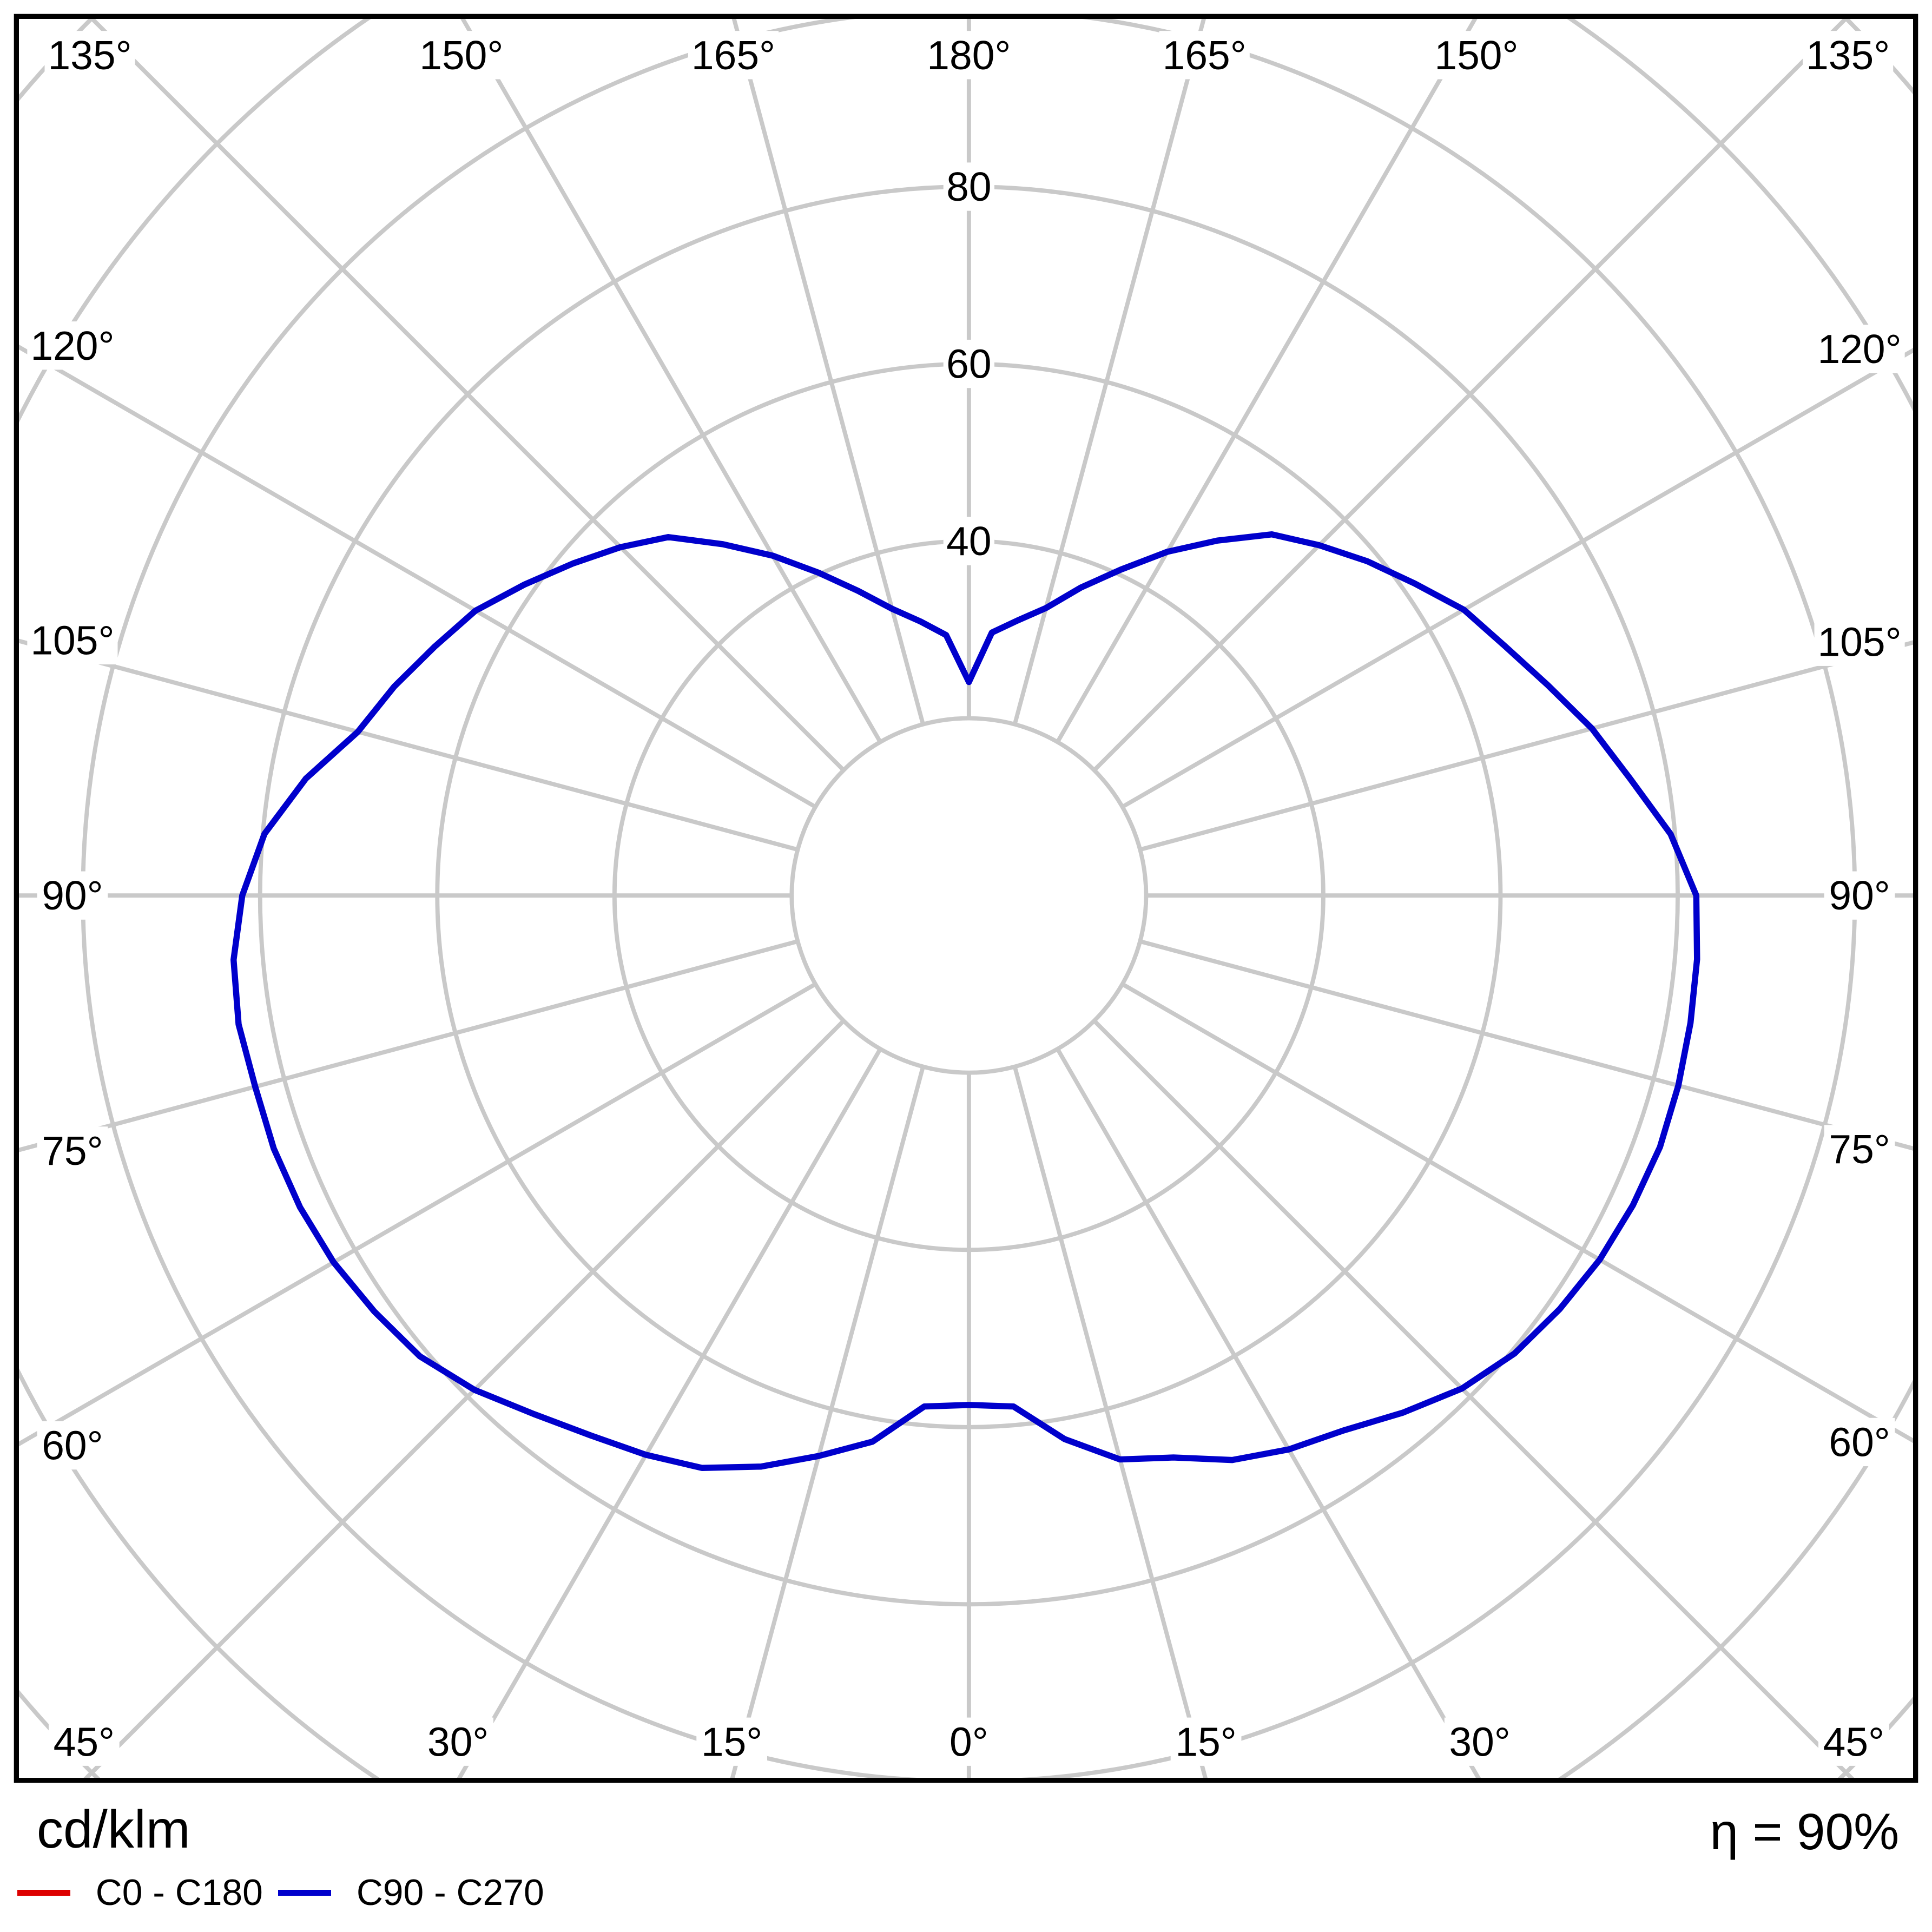  What do you see at coordinates (1805, 1832) in the screenshot?
I see `efficiency-label: η = 90%` at bounding box center [1805, 1832].